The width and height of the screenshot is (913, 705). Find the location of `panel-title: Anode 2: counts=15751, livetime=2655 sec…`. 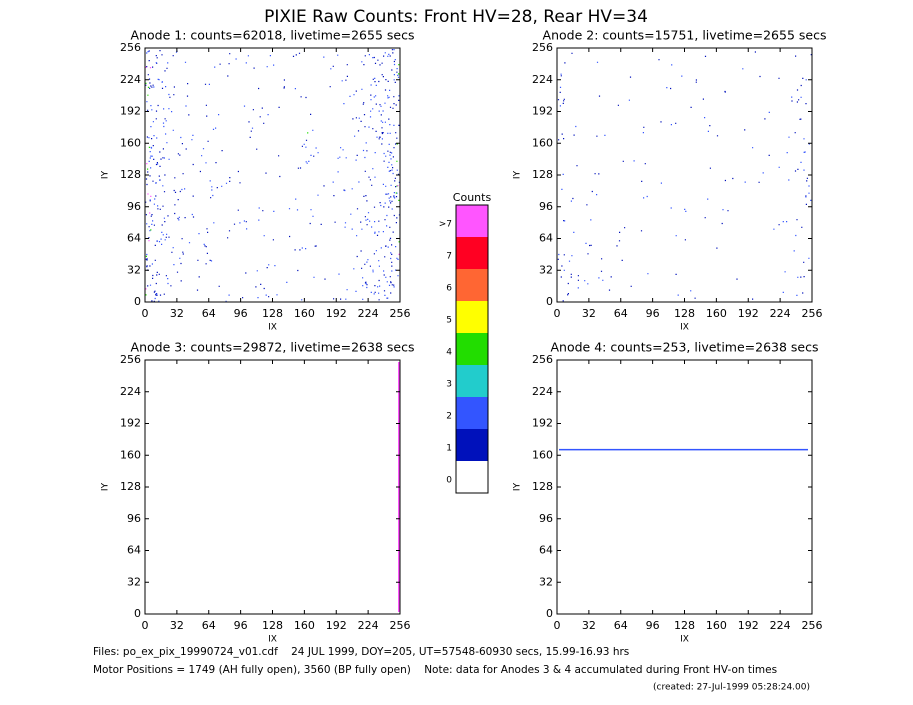

panel-title: Anode 2: counts=15751, livetime=2655 sec… is located at coordinates (685, 35).